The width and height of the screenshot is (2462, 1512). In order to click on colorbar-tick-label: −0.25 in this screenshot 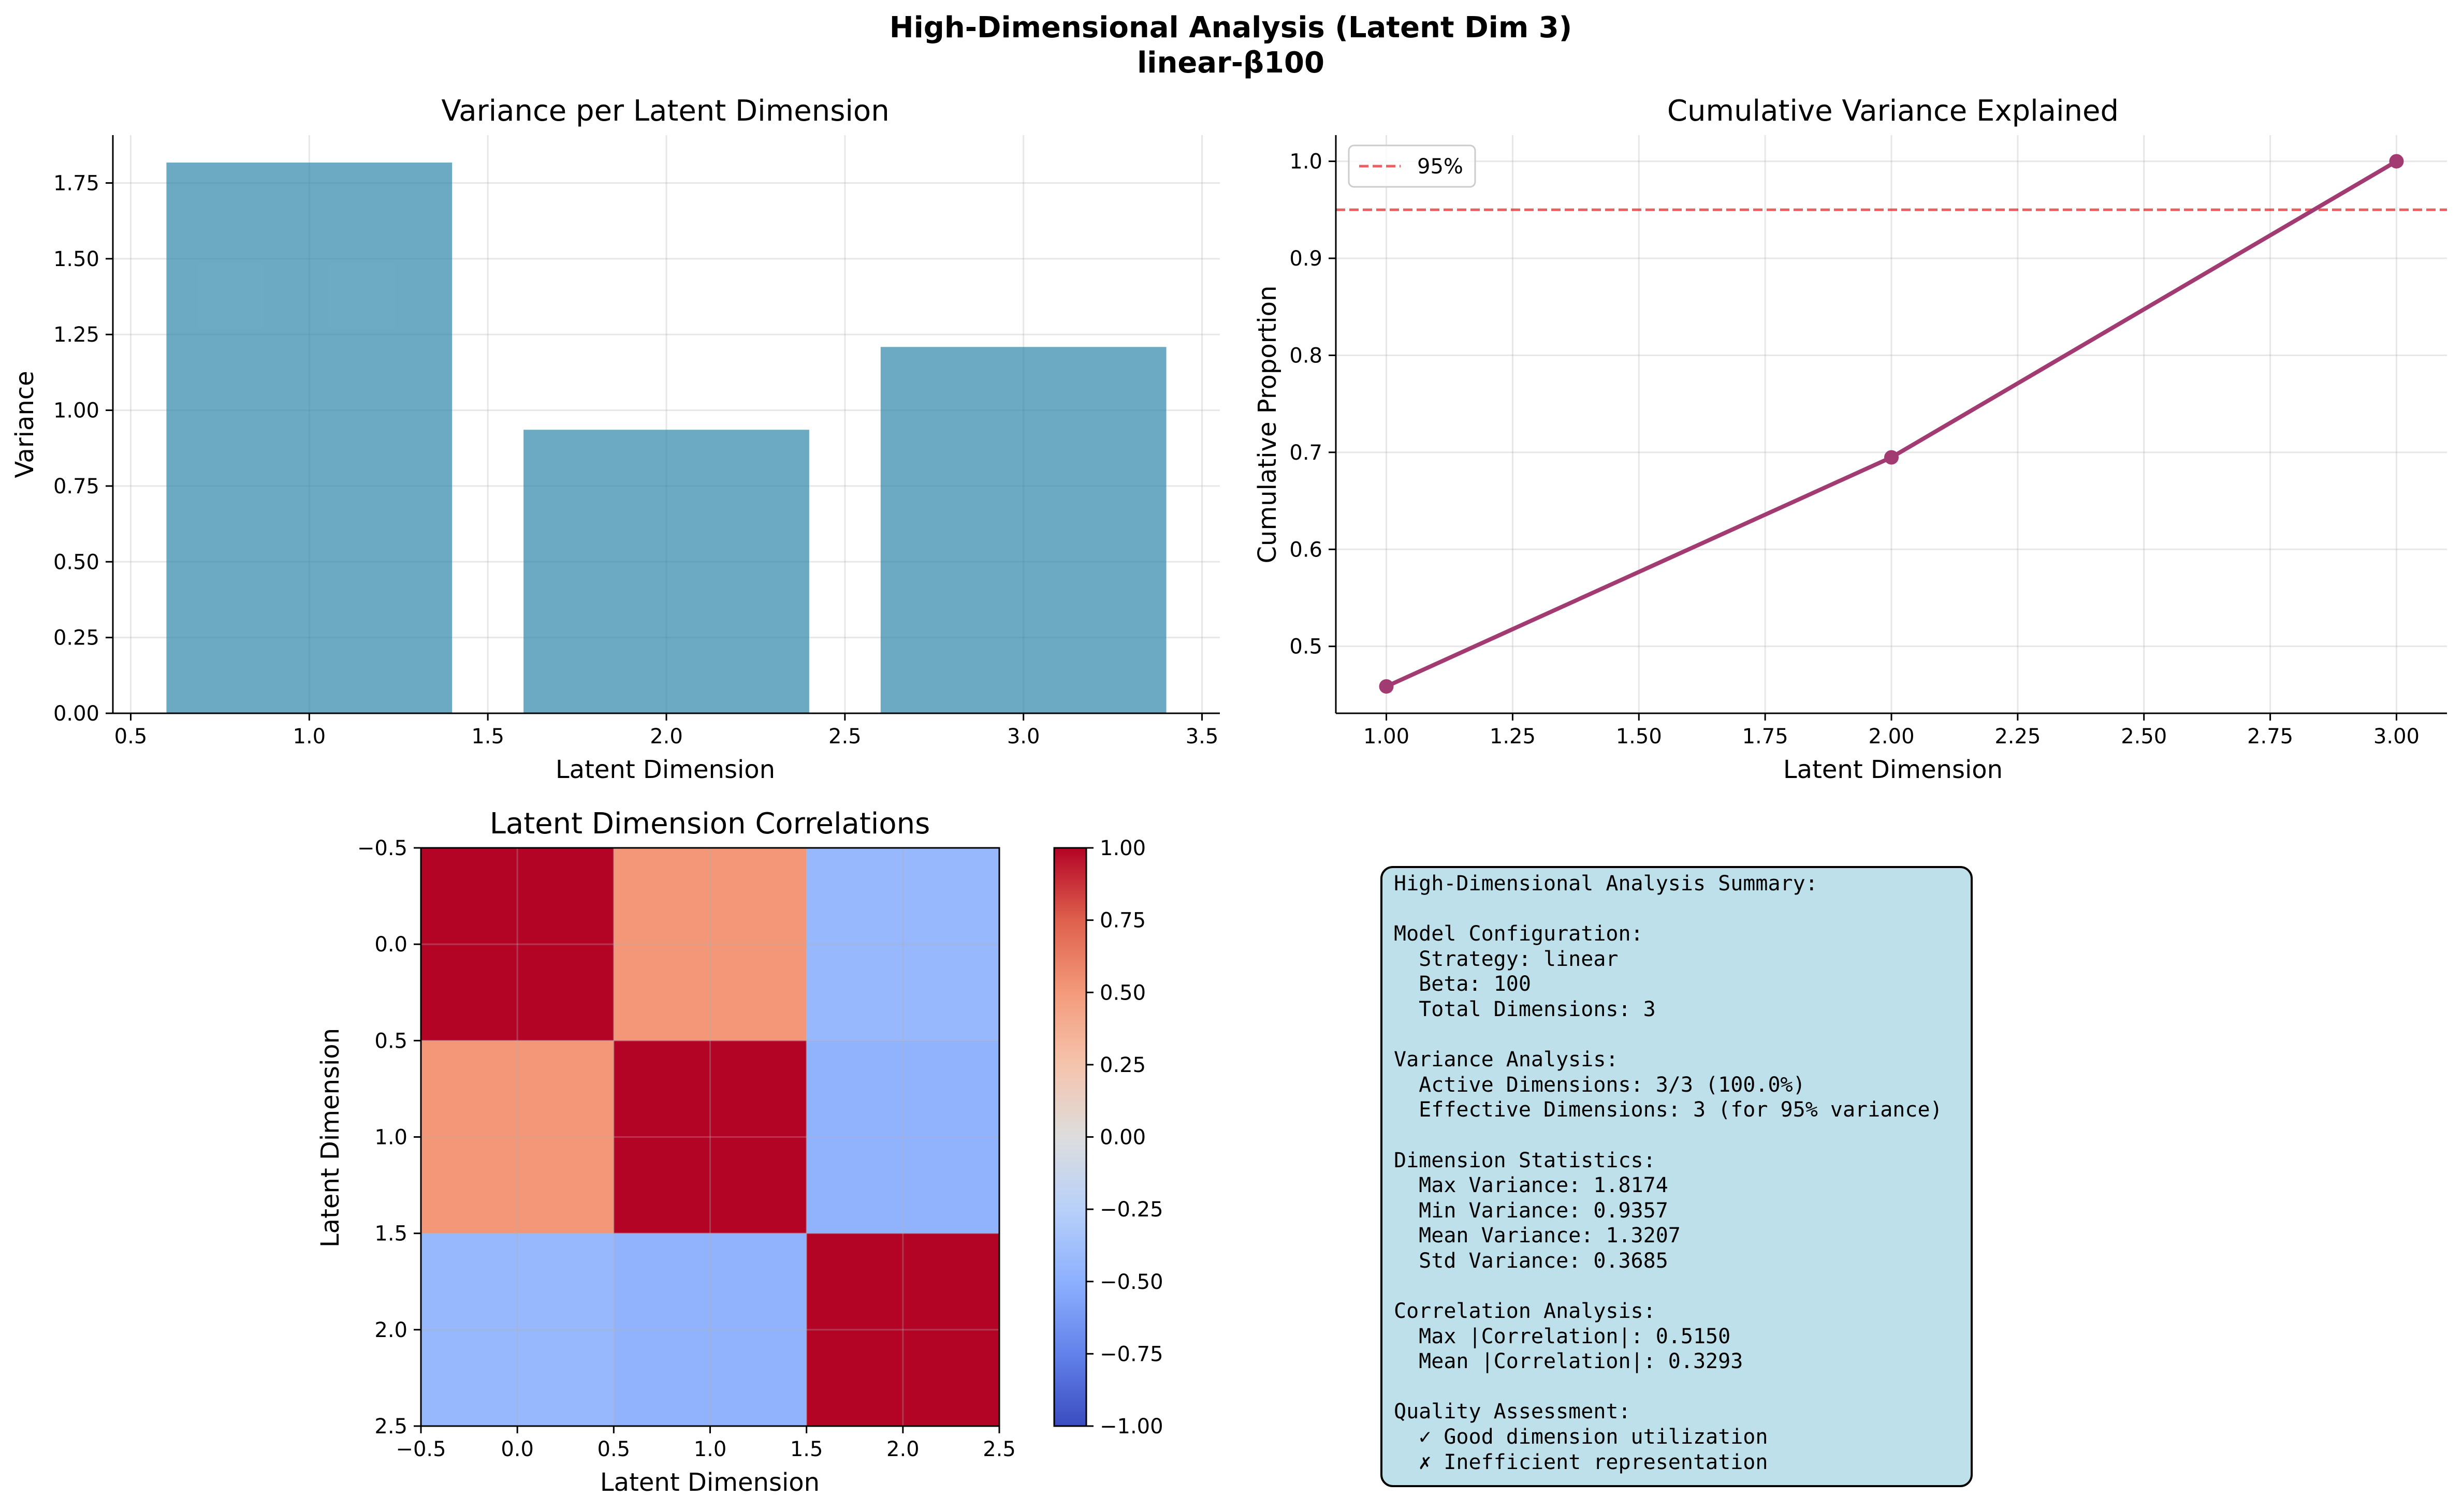, I will do `click(1131, 1210)`.